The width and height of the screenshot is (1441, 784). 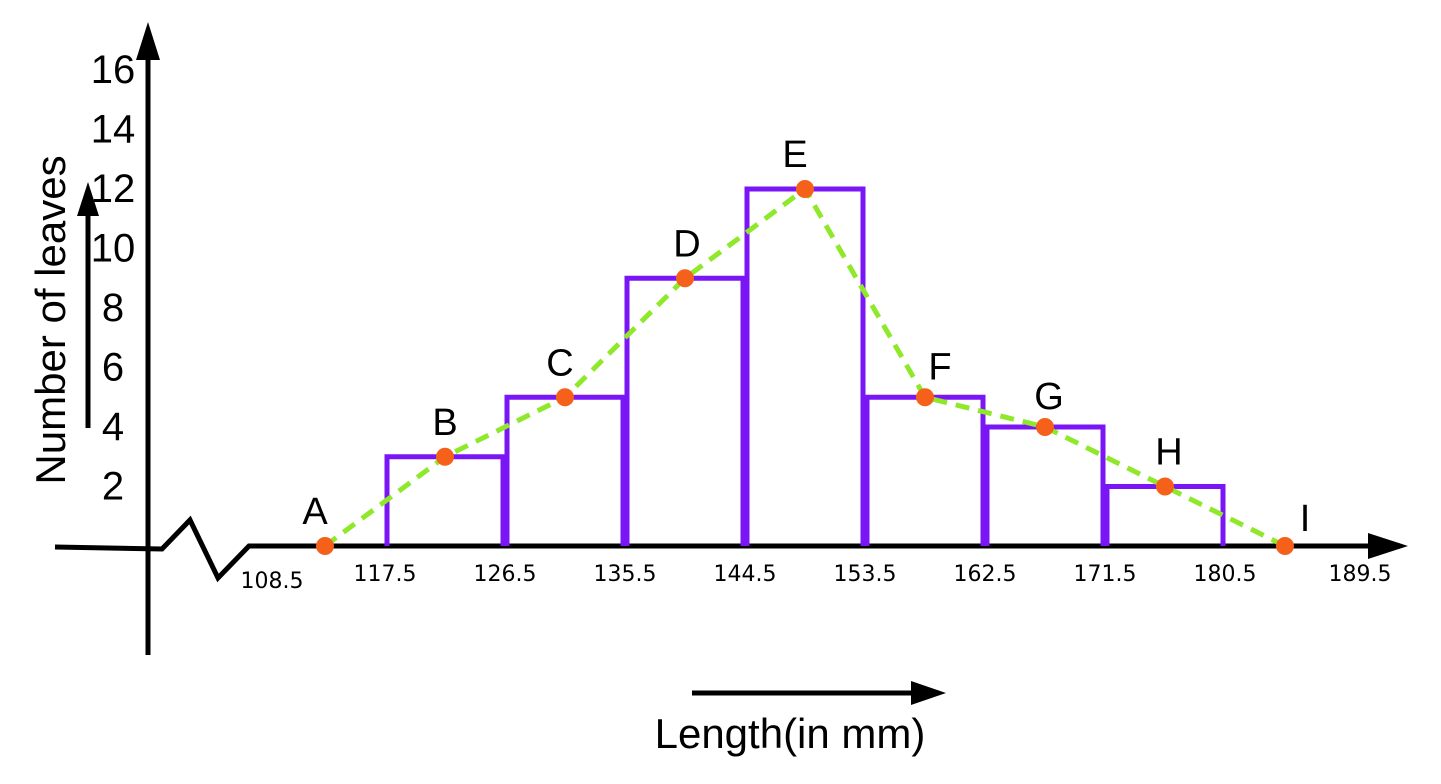 What do you see at coordinates (559, 363) in the screenshot?
I see `point-label-C: C` at bounding box center [559, 363].